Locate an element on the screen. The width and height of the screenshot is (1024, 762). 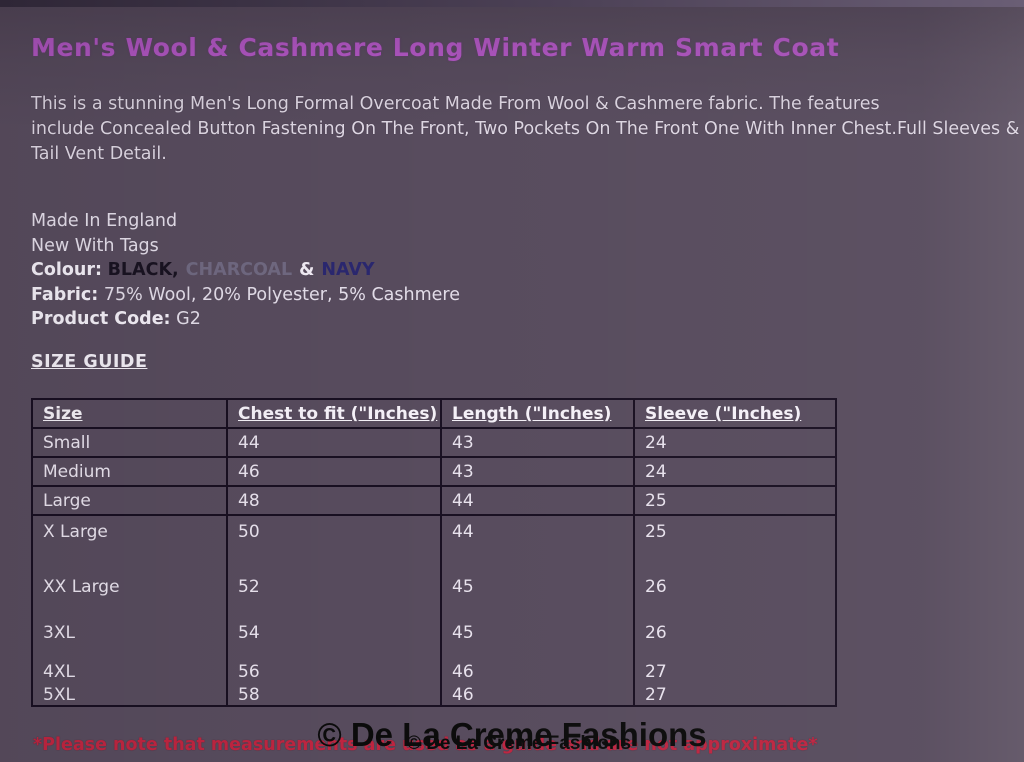
colour-value-navy: NAVY is located at coordinates (348, 270).